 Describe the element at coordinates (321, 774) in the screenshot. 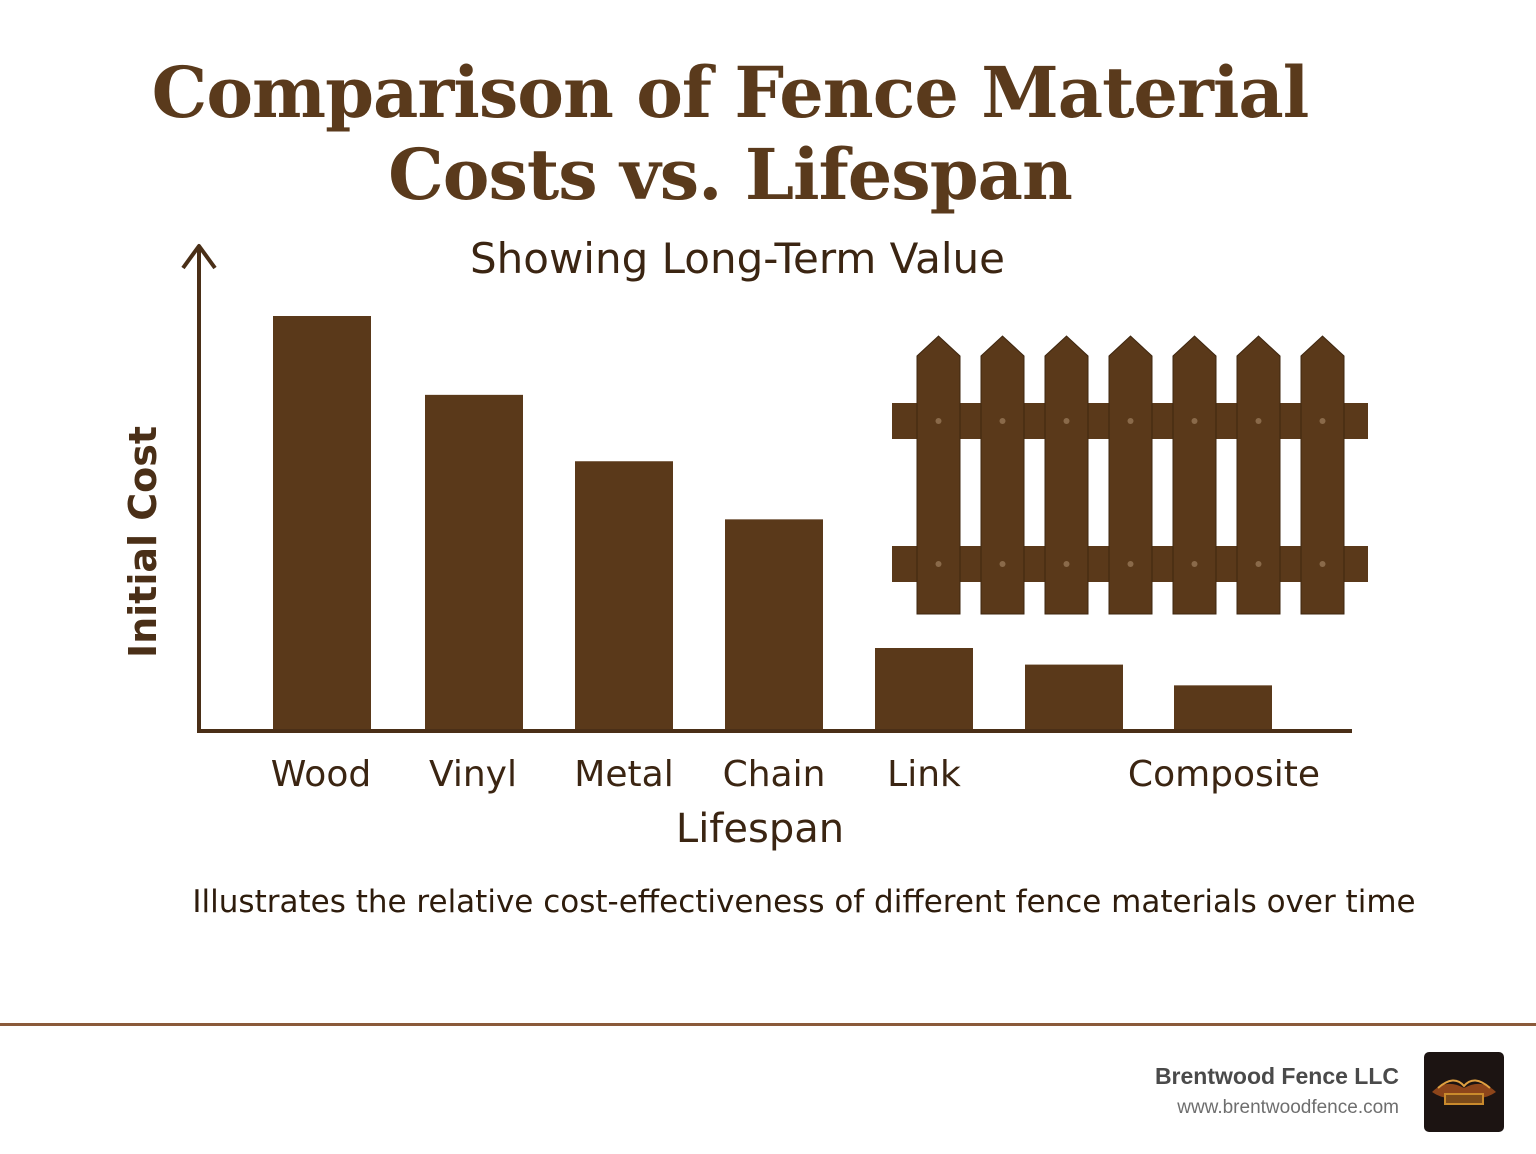

I see `category-label-wood: Wood` at that location.